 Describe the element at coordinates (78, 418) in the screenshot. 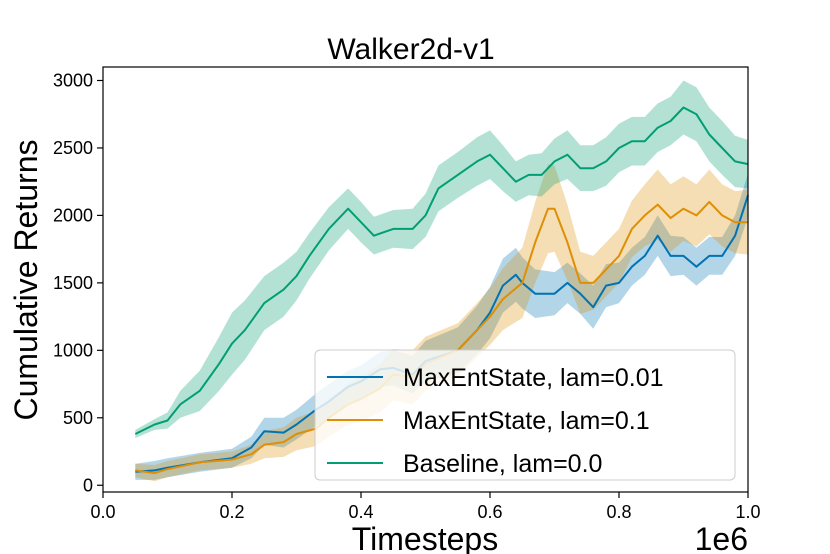

I see `y-tick-label: 500` at that location.